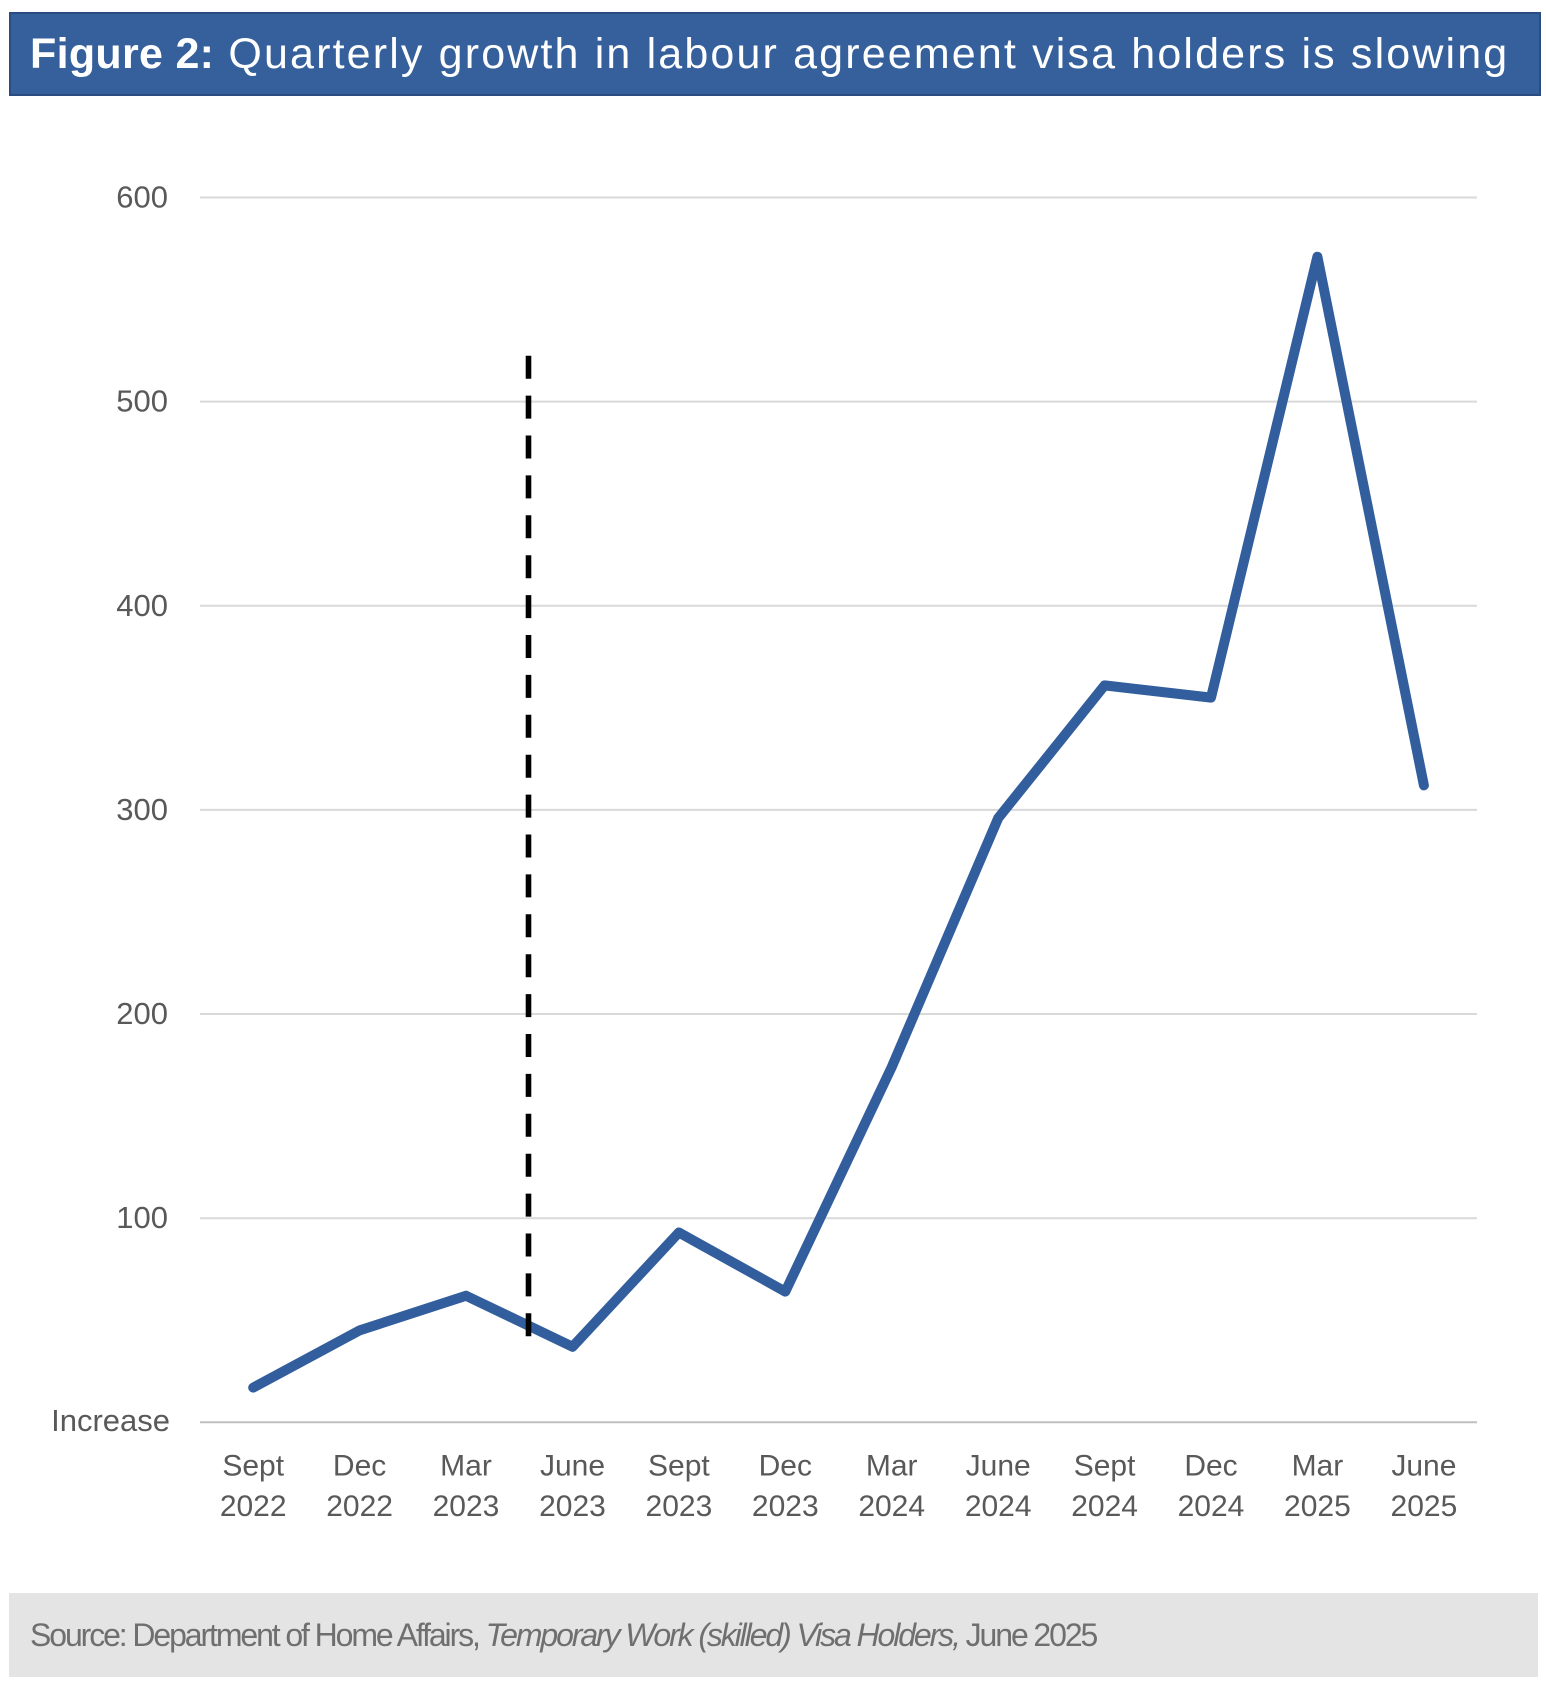 The image size is (1546, 1698). Describe the element at coordinates (110, 1420) in the screenshot. I see `svg-text: Increase` at that location.